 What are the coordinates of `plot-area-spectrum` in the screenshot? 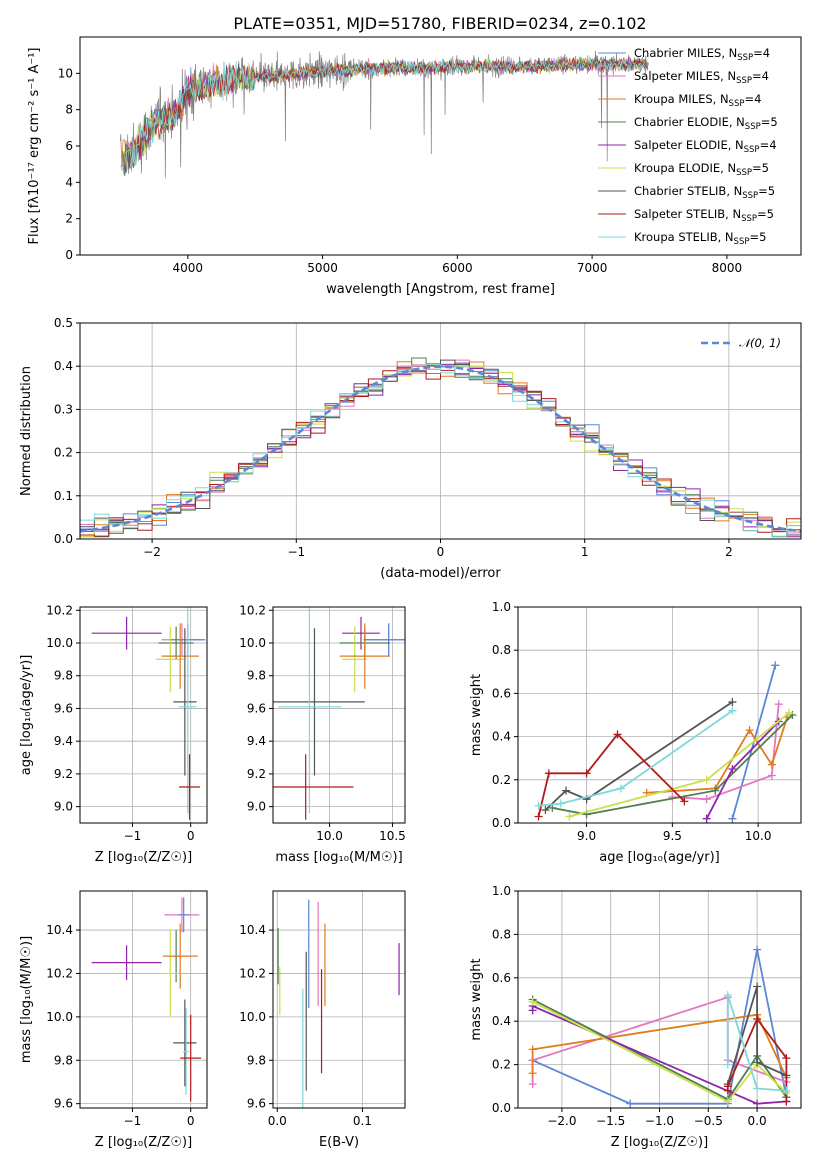 It's located at (384, 114).